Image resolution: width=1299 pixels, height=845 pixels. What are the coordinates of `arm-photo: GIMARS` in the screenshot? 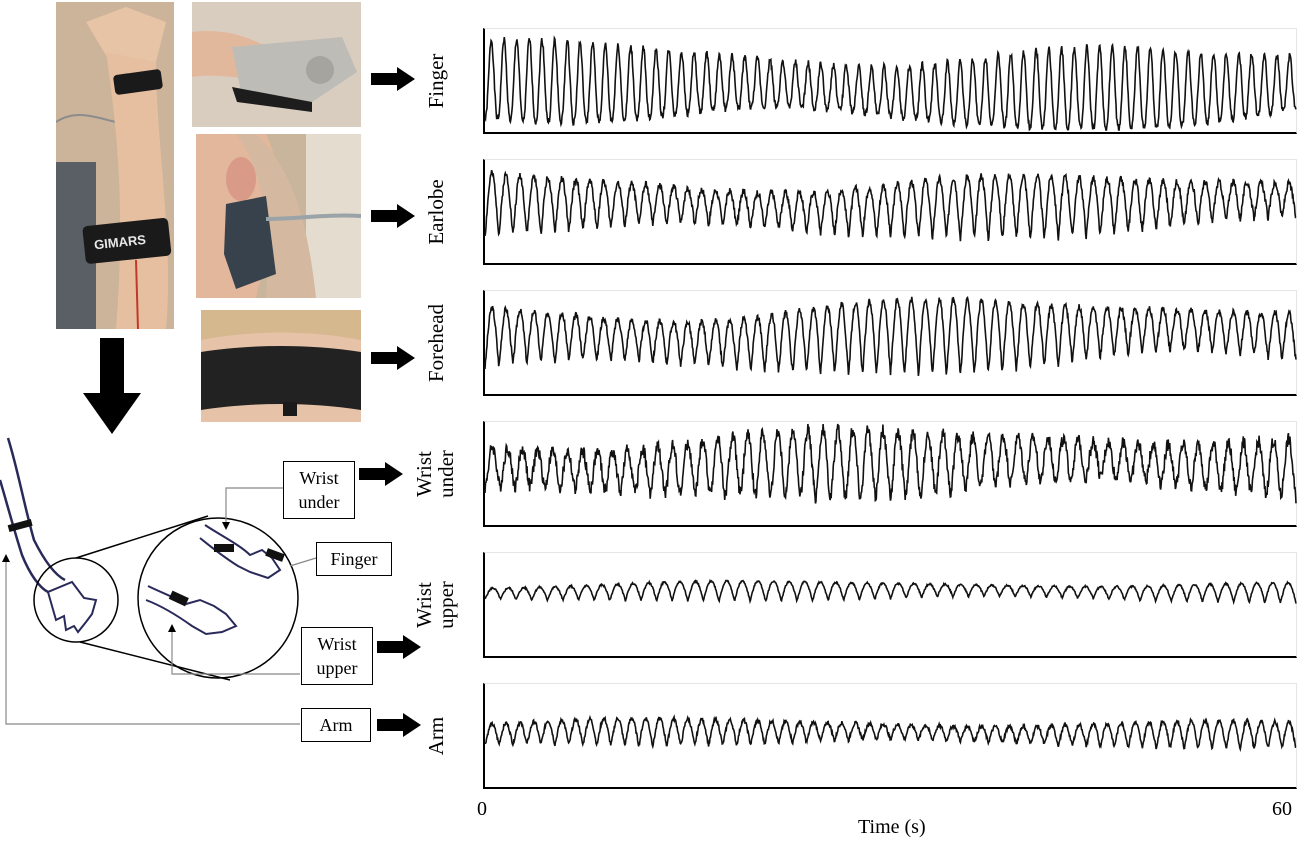 It's located at (115, 165).